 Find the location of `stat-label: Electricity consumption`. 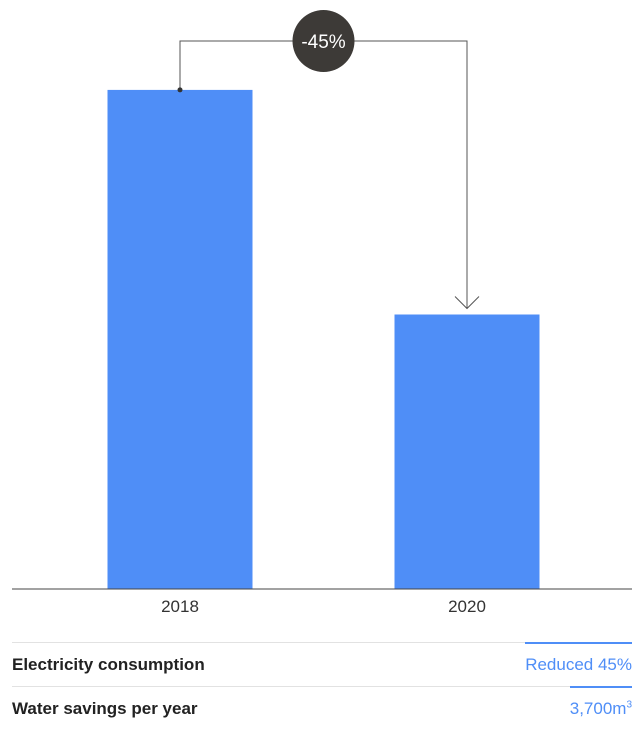

stat-label: Electricity consumption is located at coordinates (108, 664).